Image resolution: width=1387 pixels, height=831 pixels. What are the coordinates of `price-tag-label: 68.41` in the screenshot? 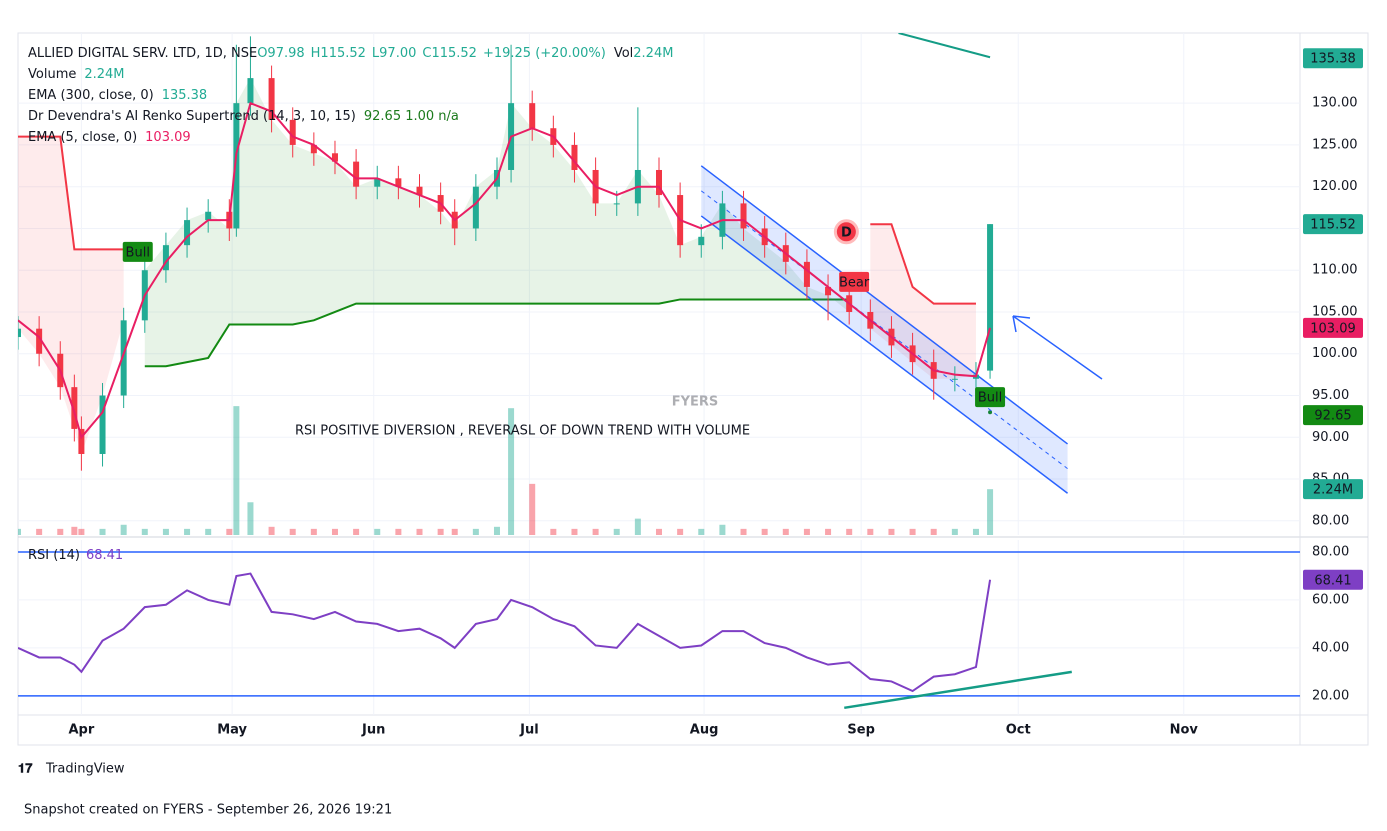 It's located at (1332, 580).